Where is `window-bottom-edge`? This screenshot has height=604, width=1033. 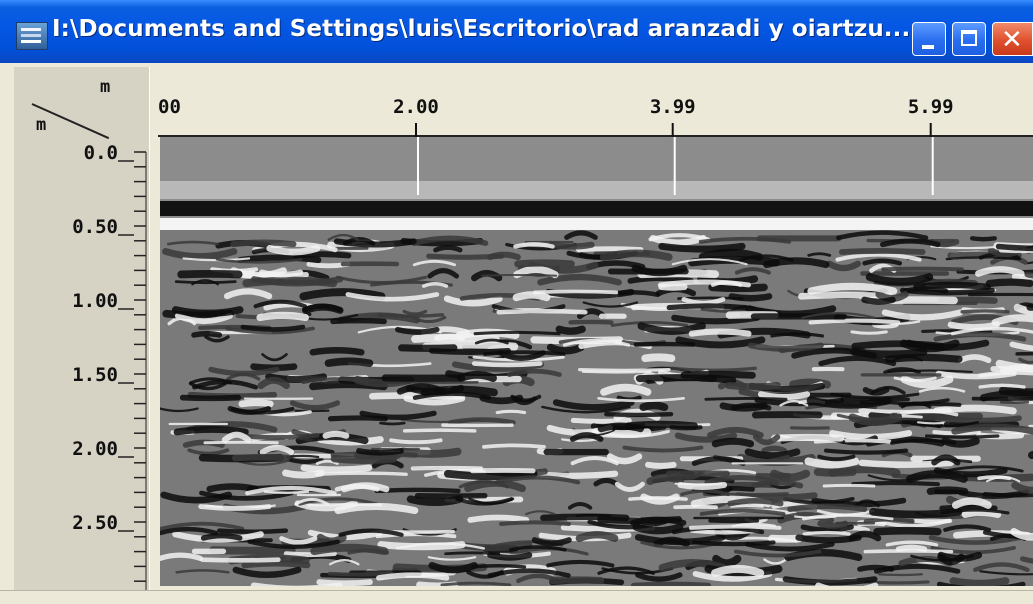 window-bottom-edge is located at coordinates (516, 597).